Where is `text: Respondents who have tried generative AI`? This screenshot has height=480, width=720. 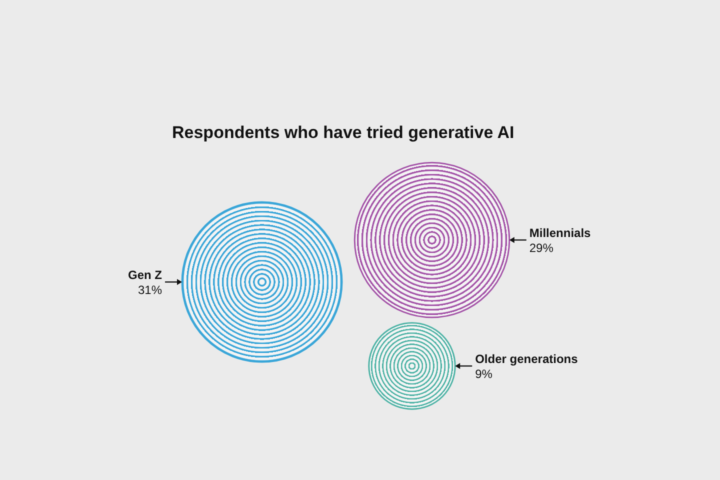
text: Respondents who have tried generative AI is located at coordinates (343, 132).